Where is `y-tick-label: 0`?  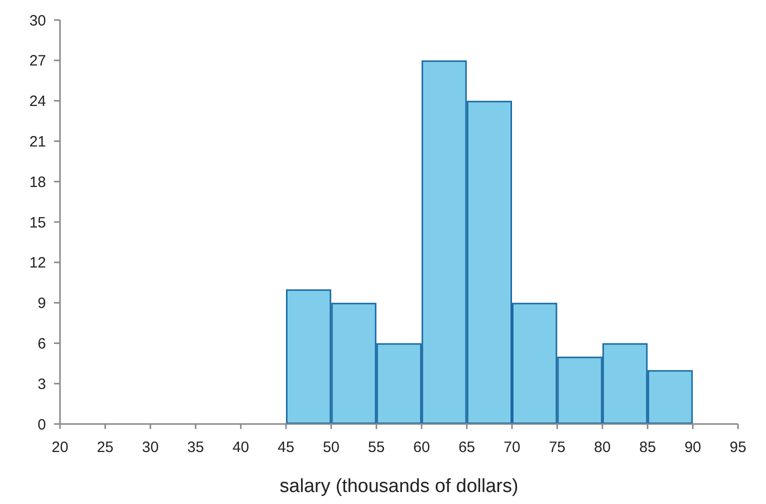
y-tick-label: 0 is located at coordinates (42, 425).